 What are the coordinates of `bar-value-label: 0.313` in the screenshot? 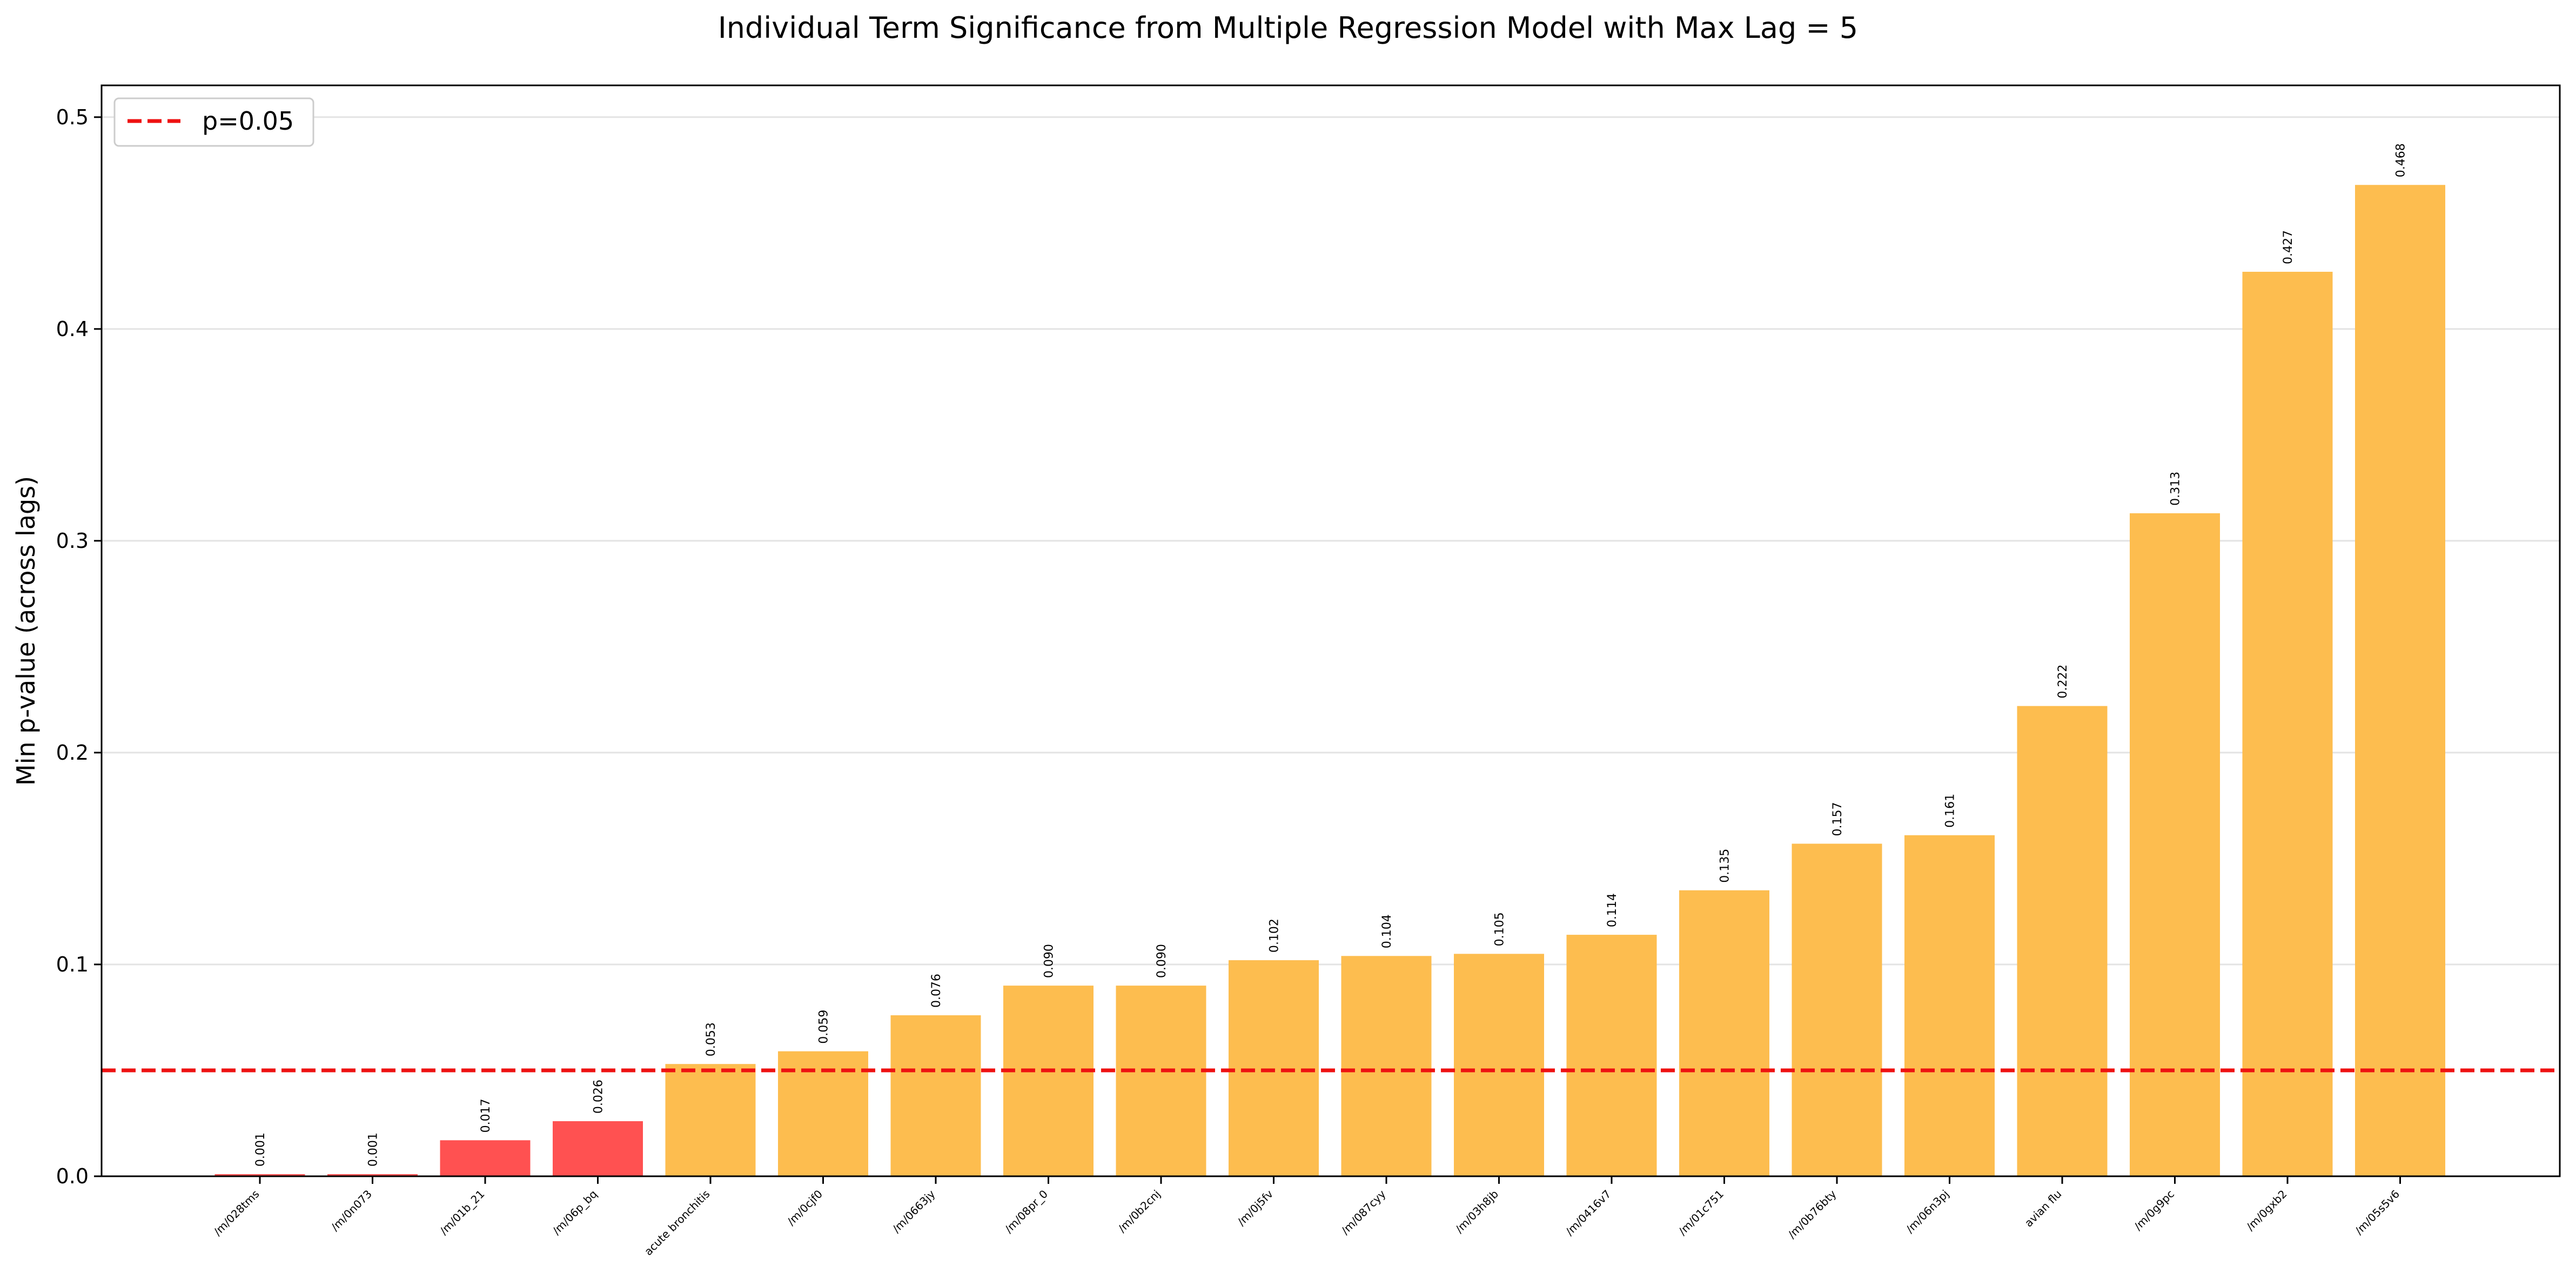 It's located at (2176, 489).